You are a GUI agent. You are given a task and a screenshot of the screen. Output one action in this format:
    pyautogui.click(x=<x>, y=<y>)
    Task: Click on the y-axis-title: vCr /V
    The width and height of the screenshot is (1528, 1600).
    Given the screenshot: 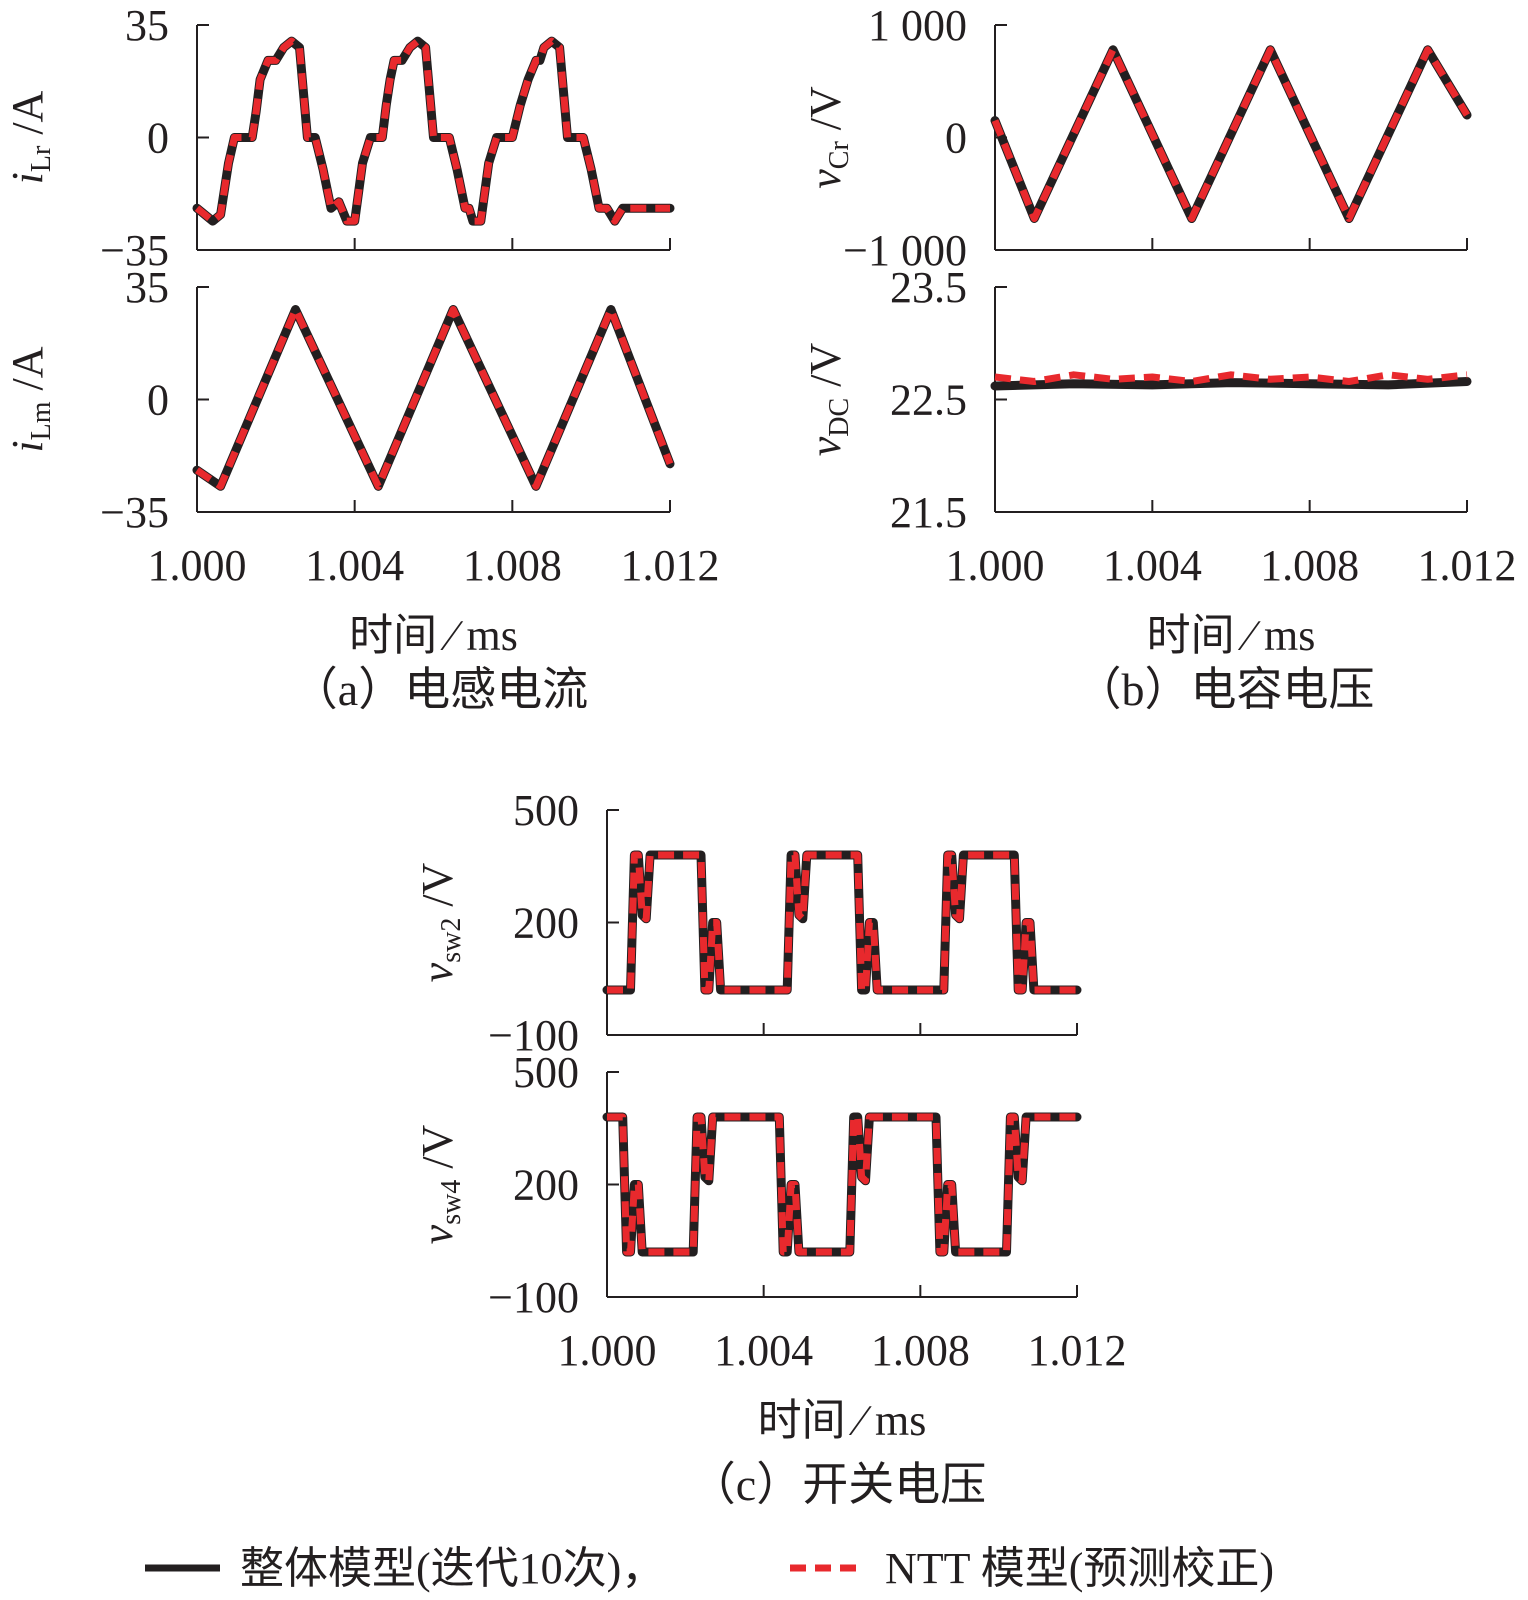 What is the action you would take?
    pyautogui.click(x=828, y=137)
    